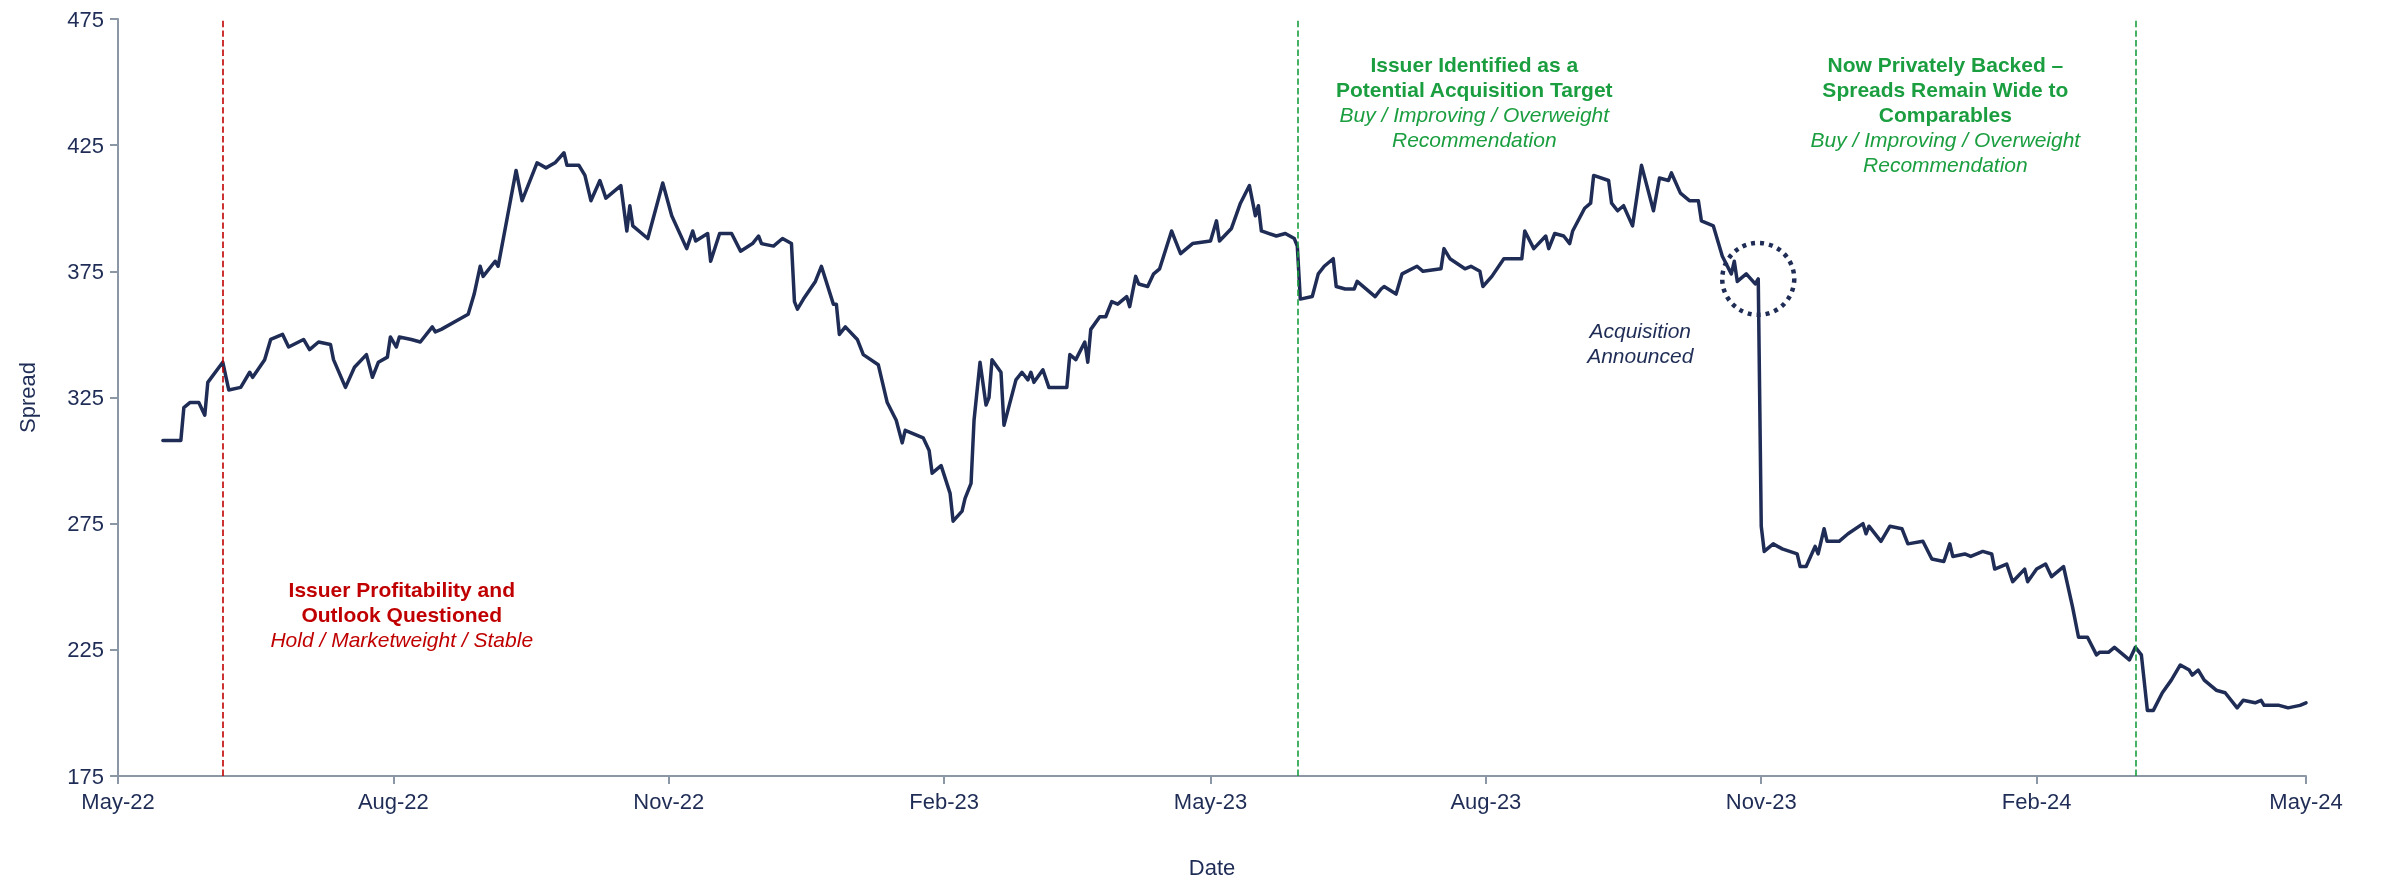 Image resolution: width=2402 pixels, height=895 pixels. Describe the element at coordinates (944, 801) in the screenshot. I see `x-tick-label: Feb-23` at that location.